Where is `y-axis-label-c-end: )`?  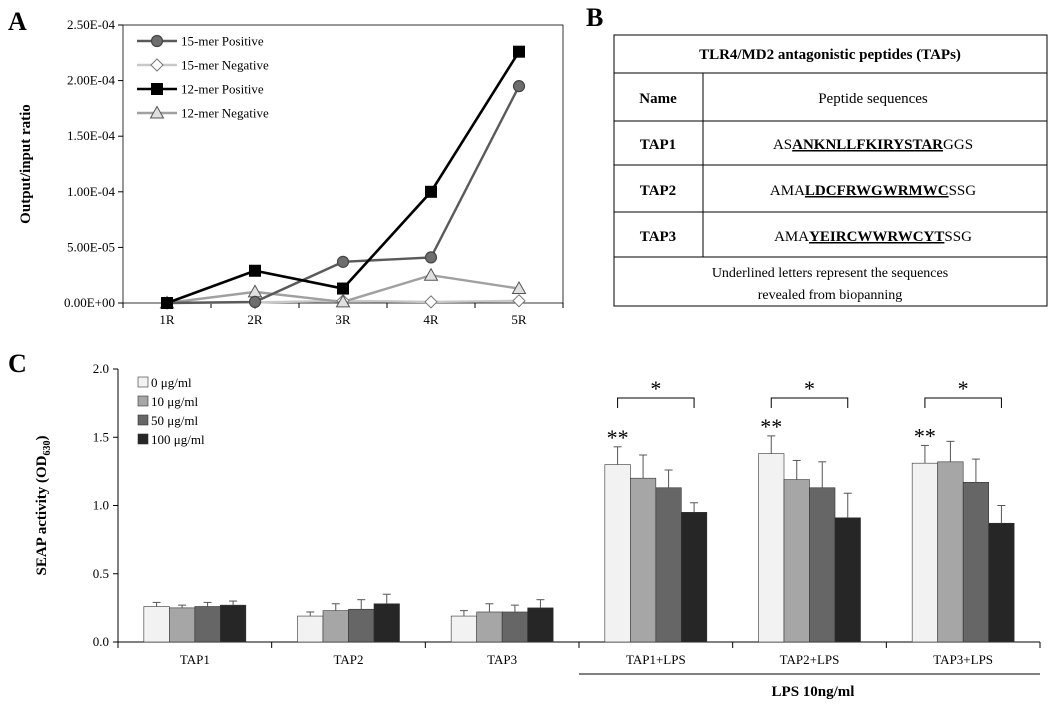 y-axis-label-c-end: ) is located at coordinates (42, 438).